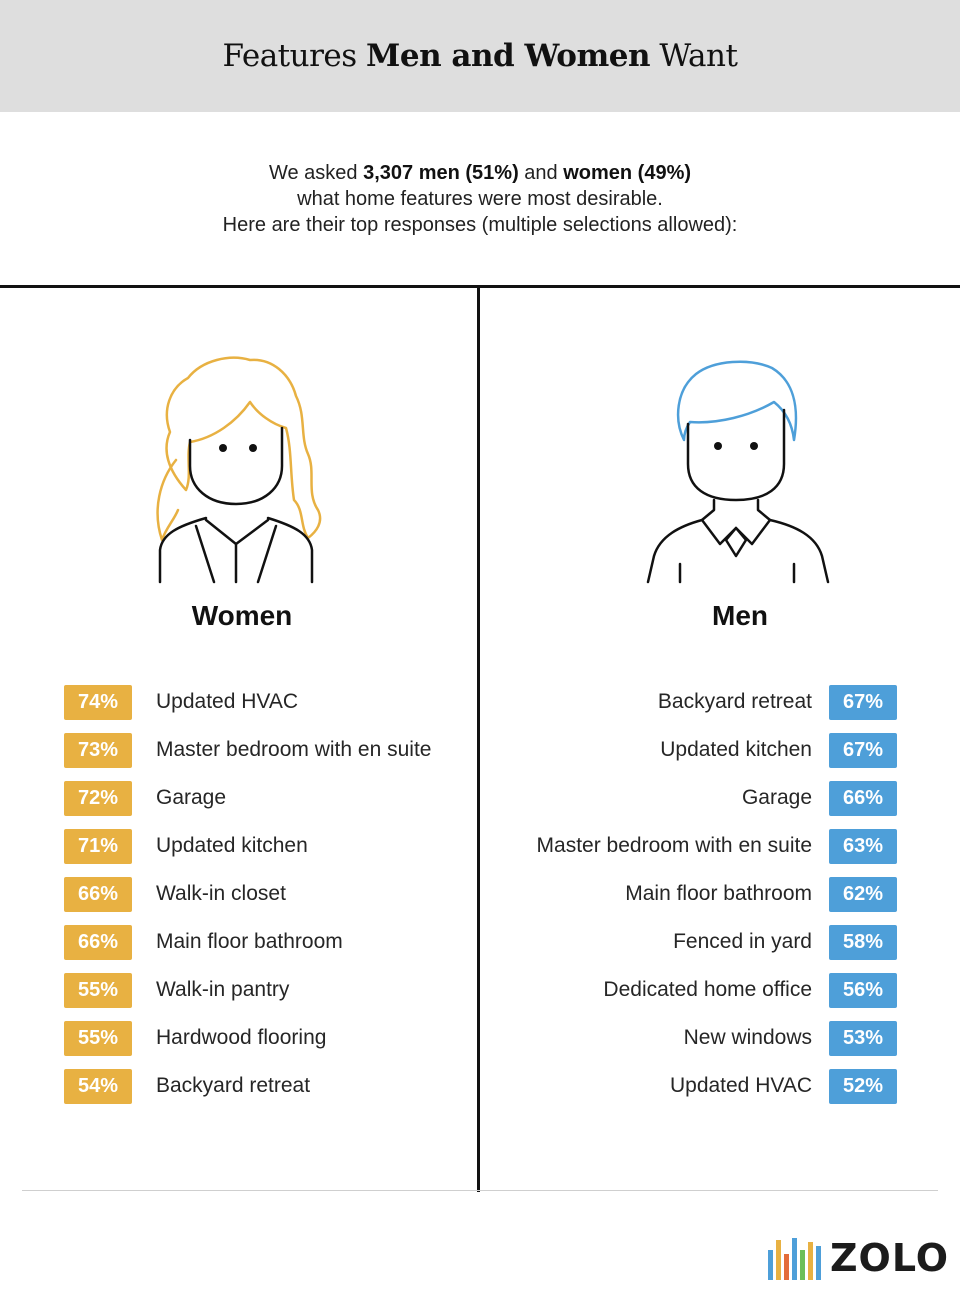  I want to click on feature-label: Fenced in yard, so click(742, 941).